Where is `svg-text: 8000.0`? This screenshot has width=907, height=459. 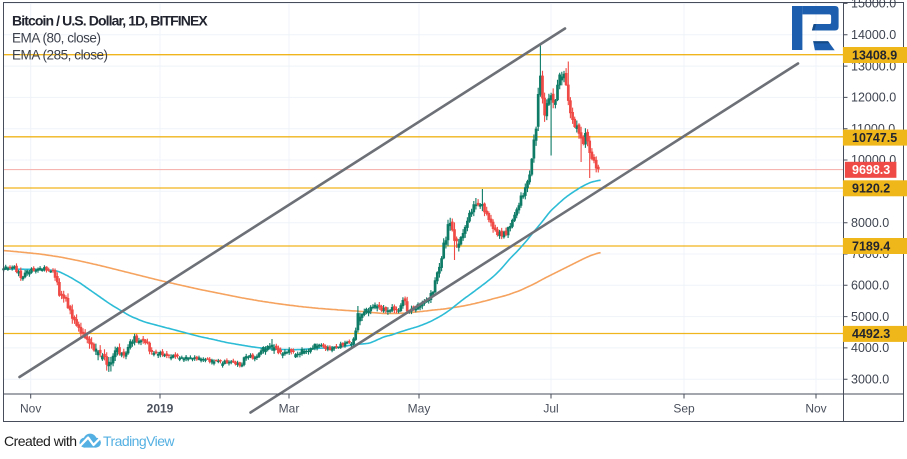 svg-text: 8000.0 is located at coordinates (870, 223).